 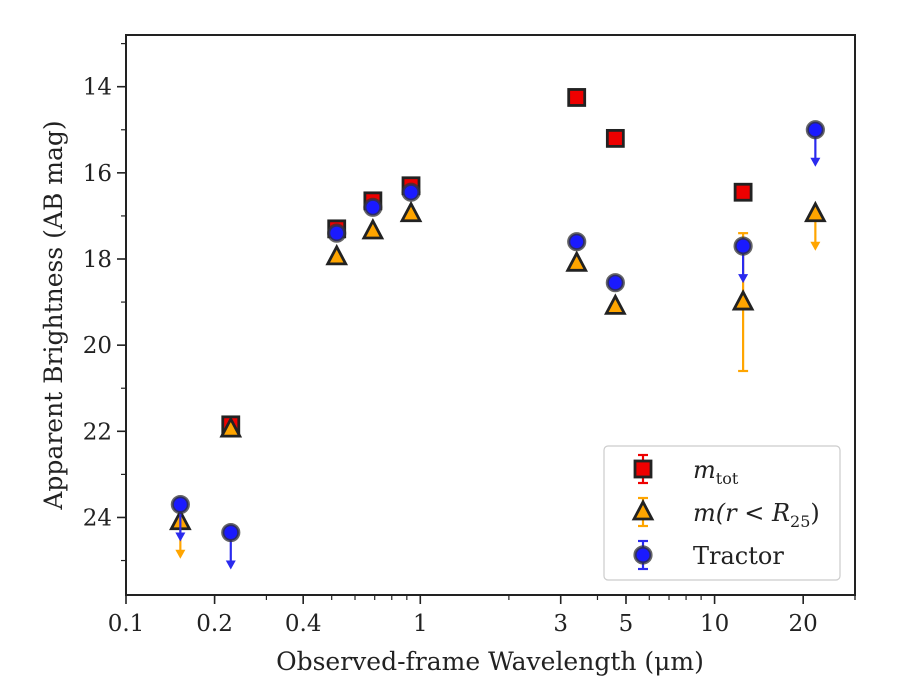 What do you see at coordinates (727, 478) in the screenshot?
I see `legend-label-subscript: tot` at bounding box center [727, 478].